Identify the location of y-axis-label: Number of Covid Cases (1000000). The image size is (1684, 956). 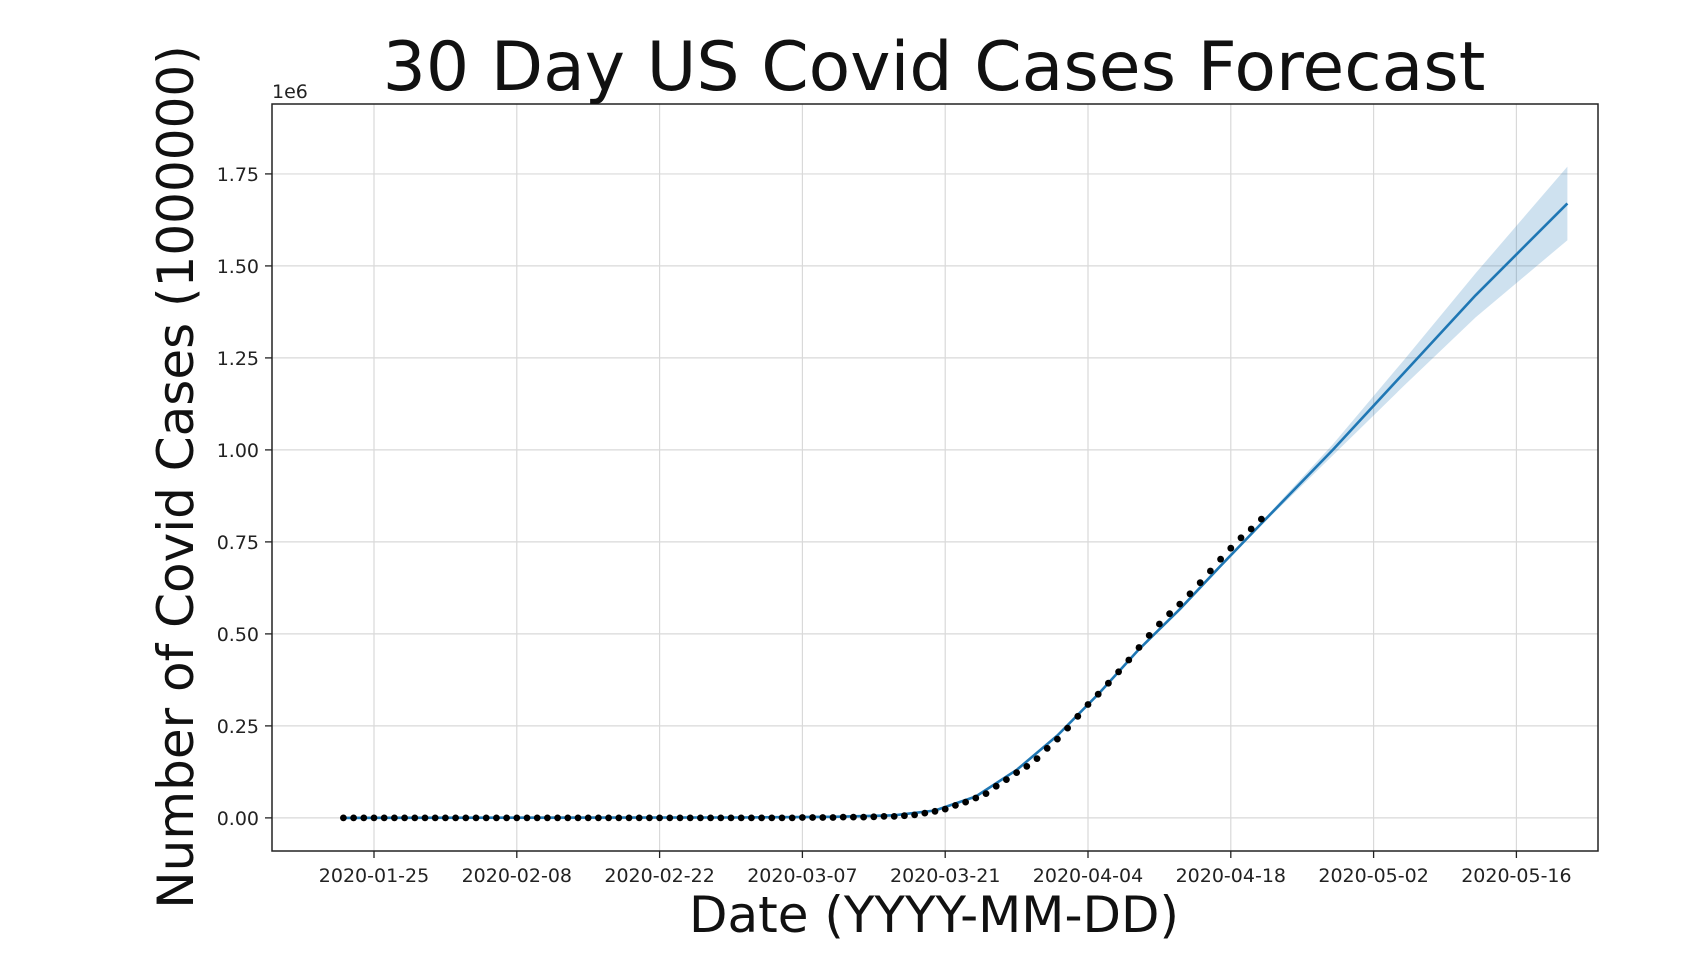
(176, 476).